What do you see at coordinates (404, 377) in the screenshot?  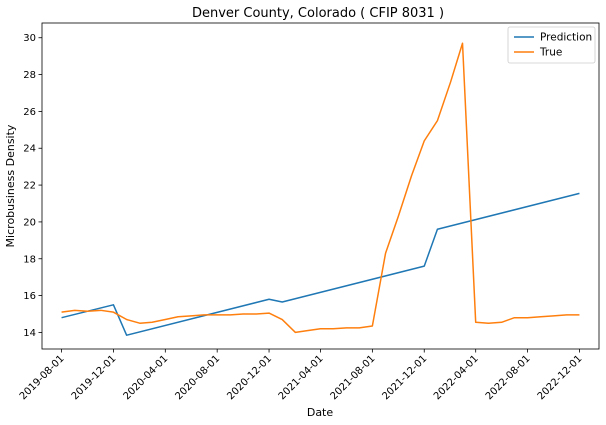 I see `x-tick-label: 2021-12-01` at bounding box center [404, 377].